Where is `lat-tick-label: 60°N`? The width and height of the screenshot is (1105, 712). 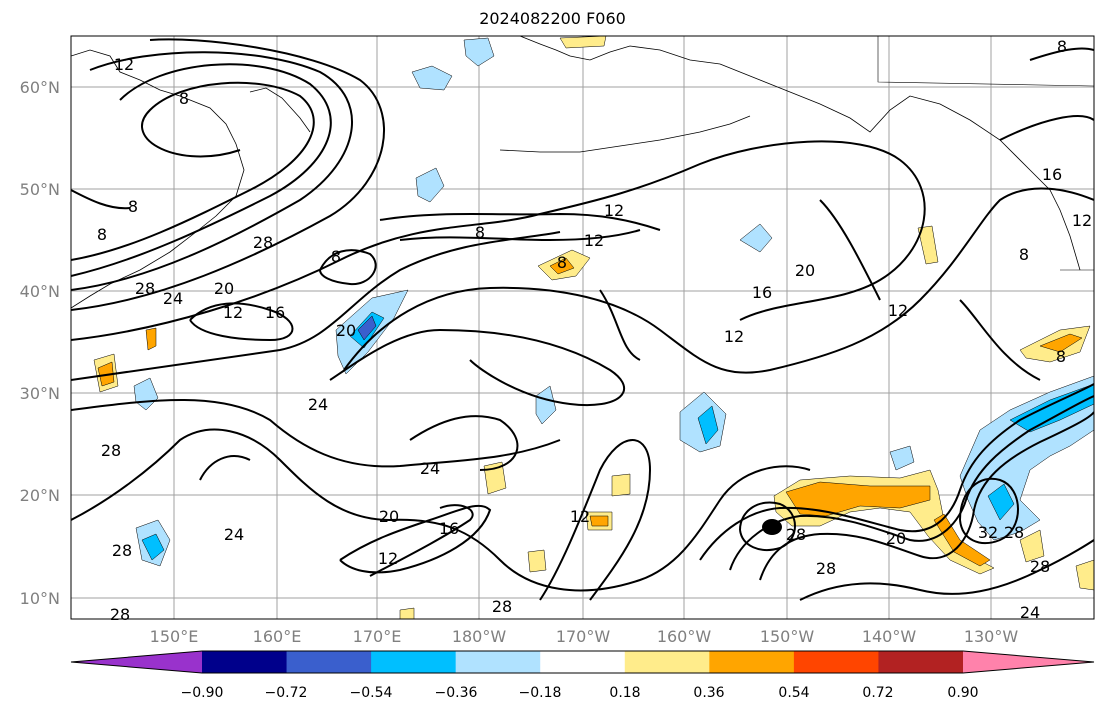 lat-tick-label: 60°N is located at coordinates (40, 87).